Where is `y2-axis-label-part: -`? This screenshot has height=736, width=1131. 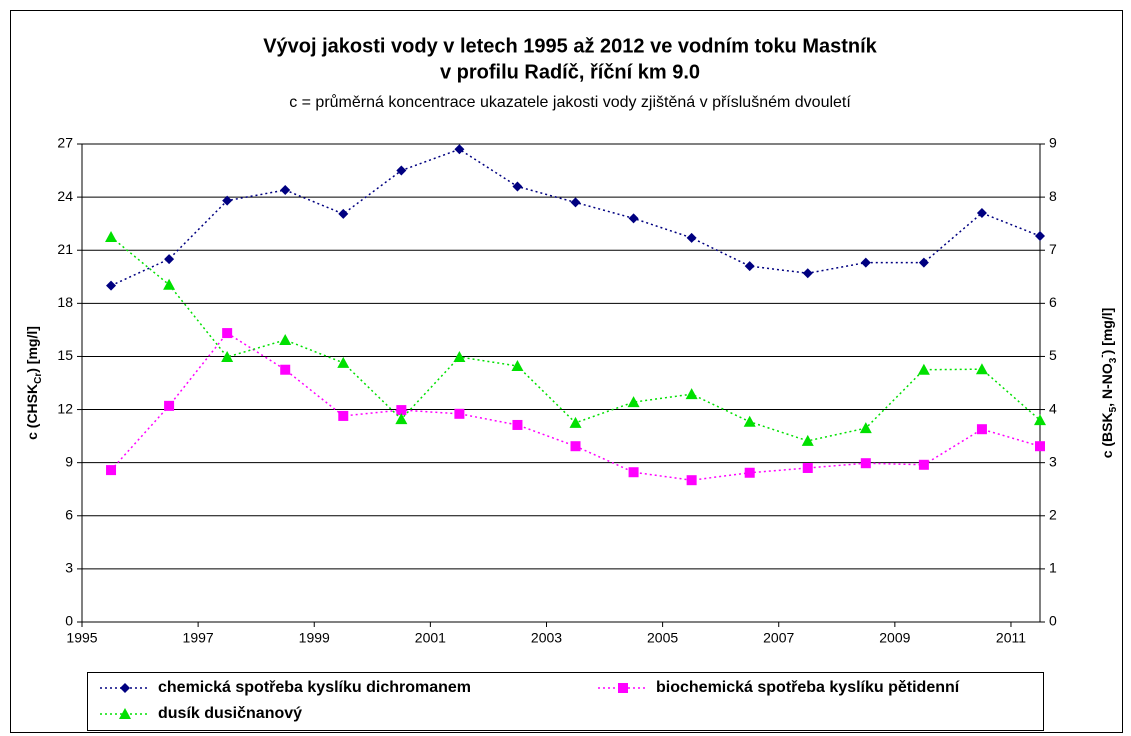 y2-axis-label-part: - is located at coordinates (1102, 355).